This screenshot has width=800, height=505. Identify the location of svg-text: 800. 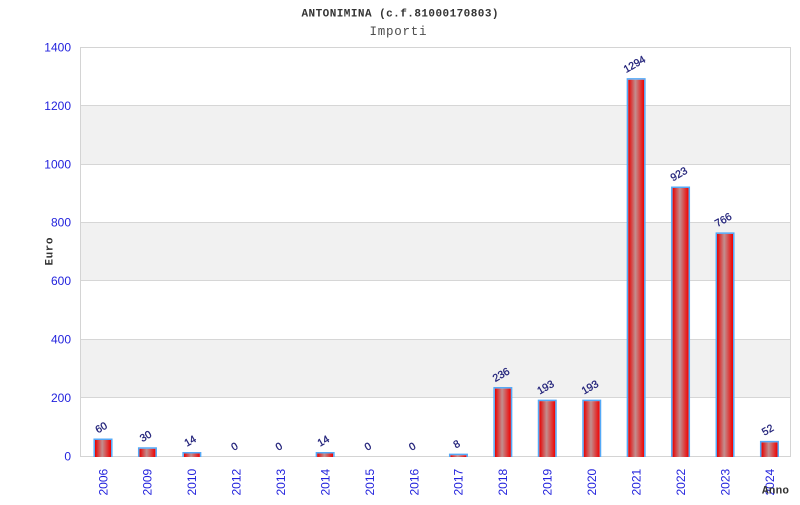
(61, 223).